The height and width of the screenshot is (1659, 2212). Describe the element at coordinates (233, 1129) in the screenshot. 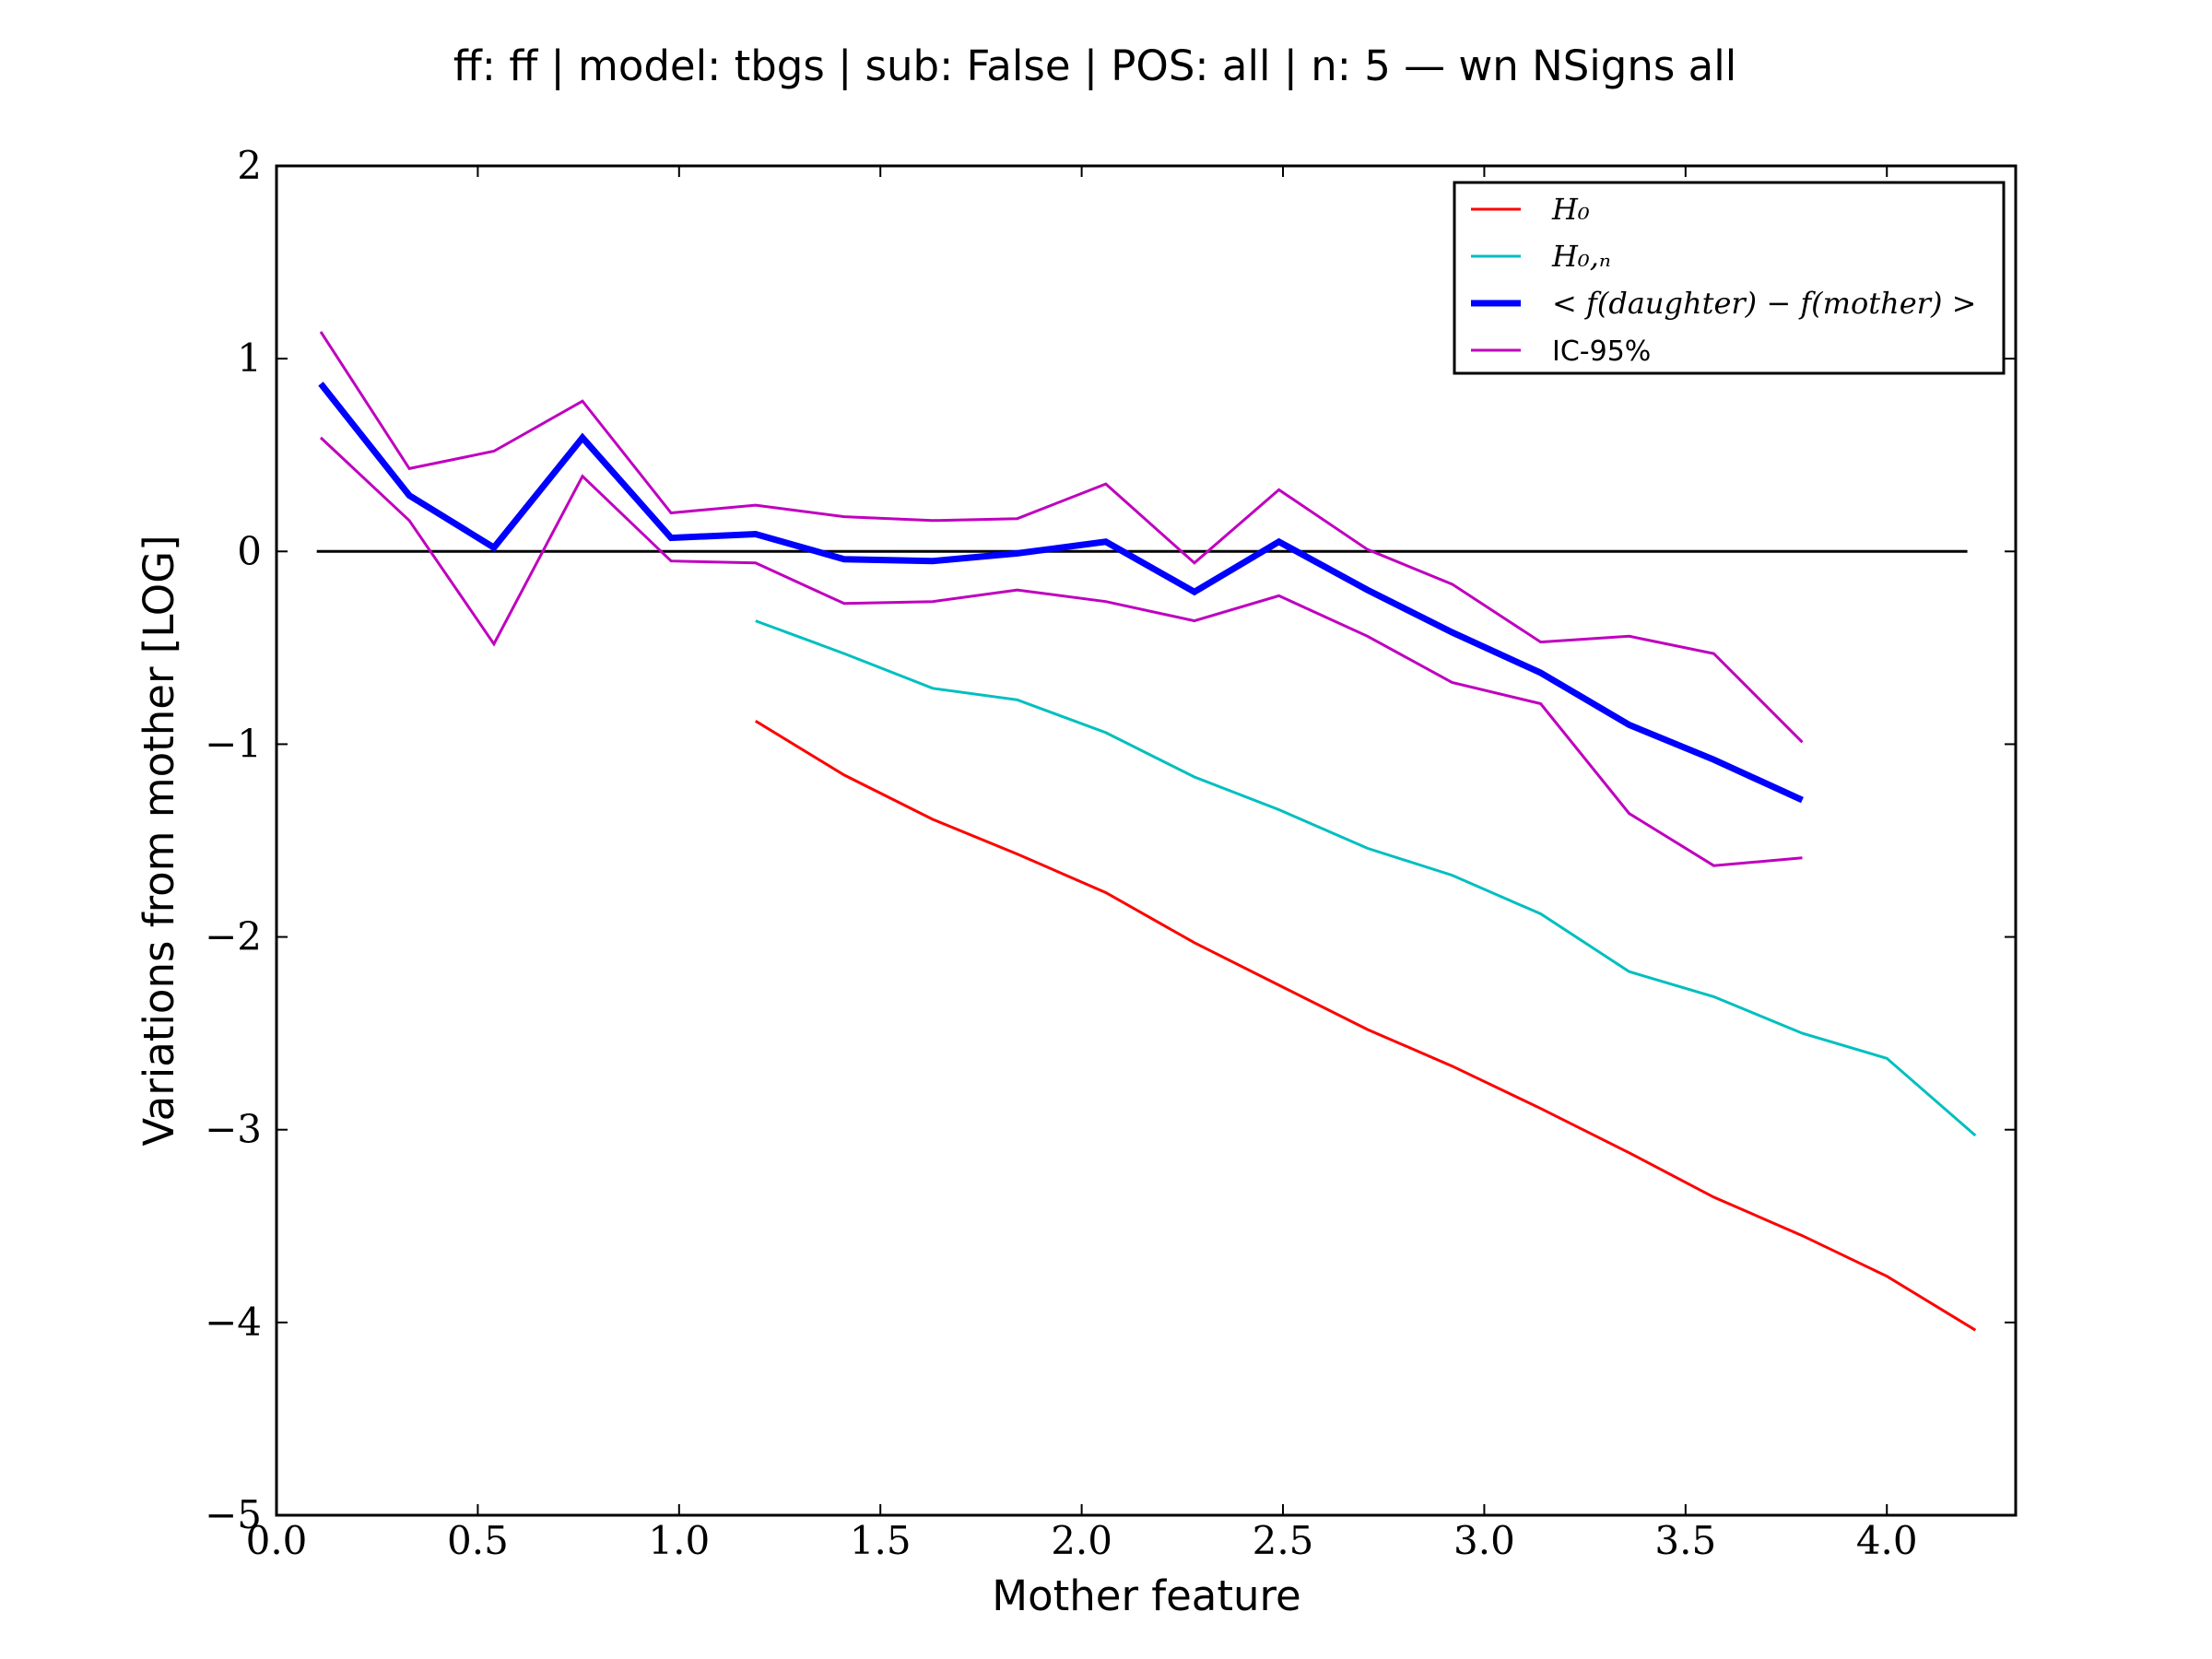

I see `y-tick-label: −3` at that location.